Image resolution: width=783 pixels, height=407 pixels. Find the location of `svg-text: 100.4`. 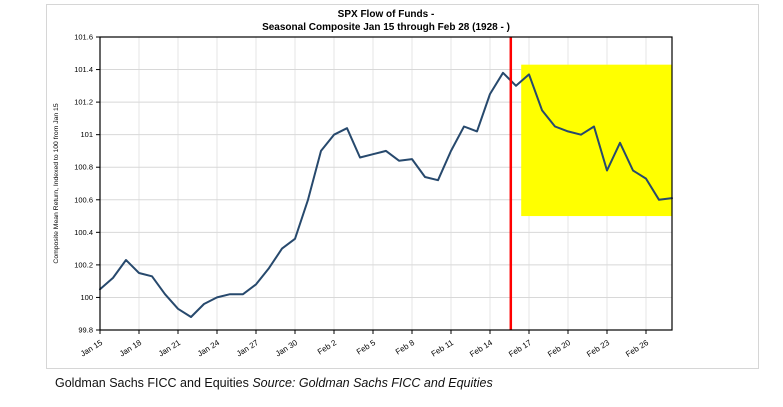

svg-text: 100.4 is located at coordinates (83, 232).